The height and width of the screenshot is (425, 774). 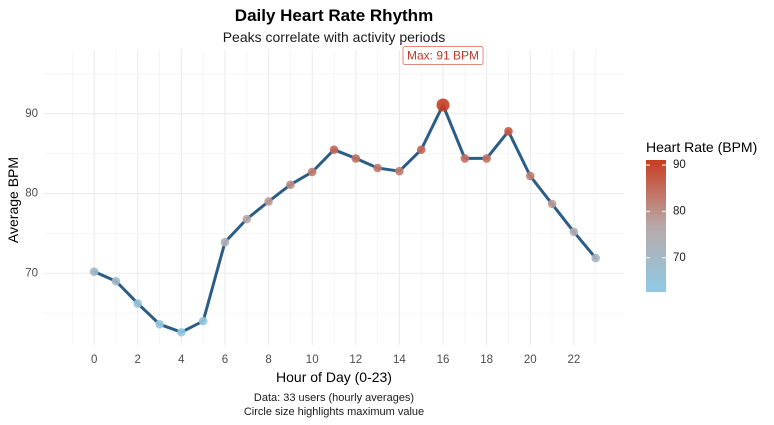 I want to click on max-annotation: Max: 91 BPM, so click(x=443, y=56).